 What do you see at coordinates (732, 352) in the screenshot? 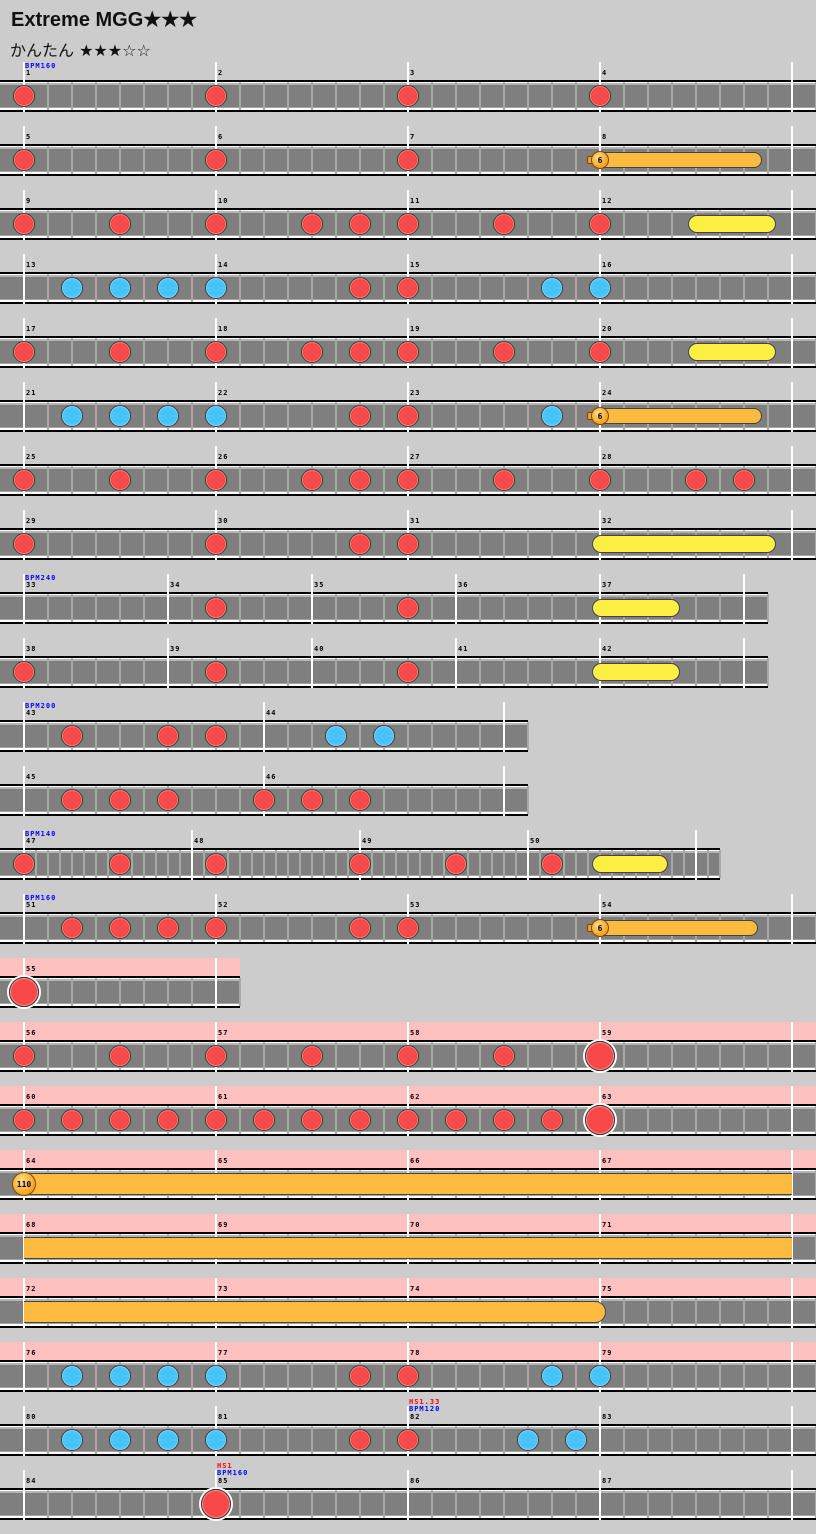
I see `drumroll-note` at bounding box center [732, 352].